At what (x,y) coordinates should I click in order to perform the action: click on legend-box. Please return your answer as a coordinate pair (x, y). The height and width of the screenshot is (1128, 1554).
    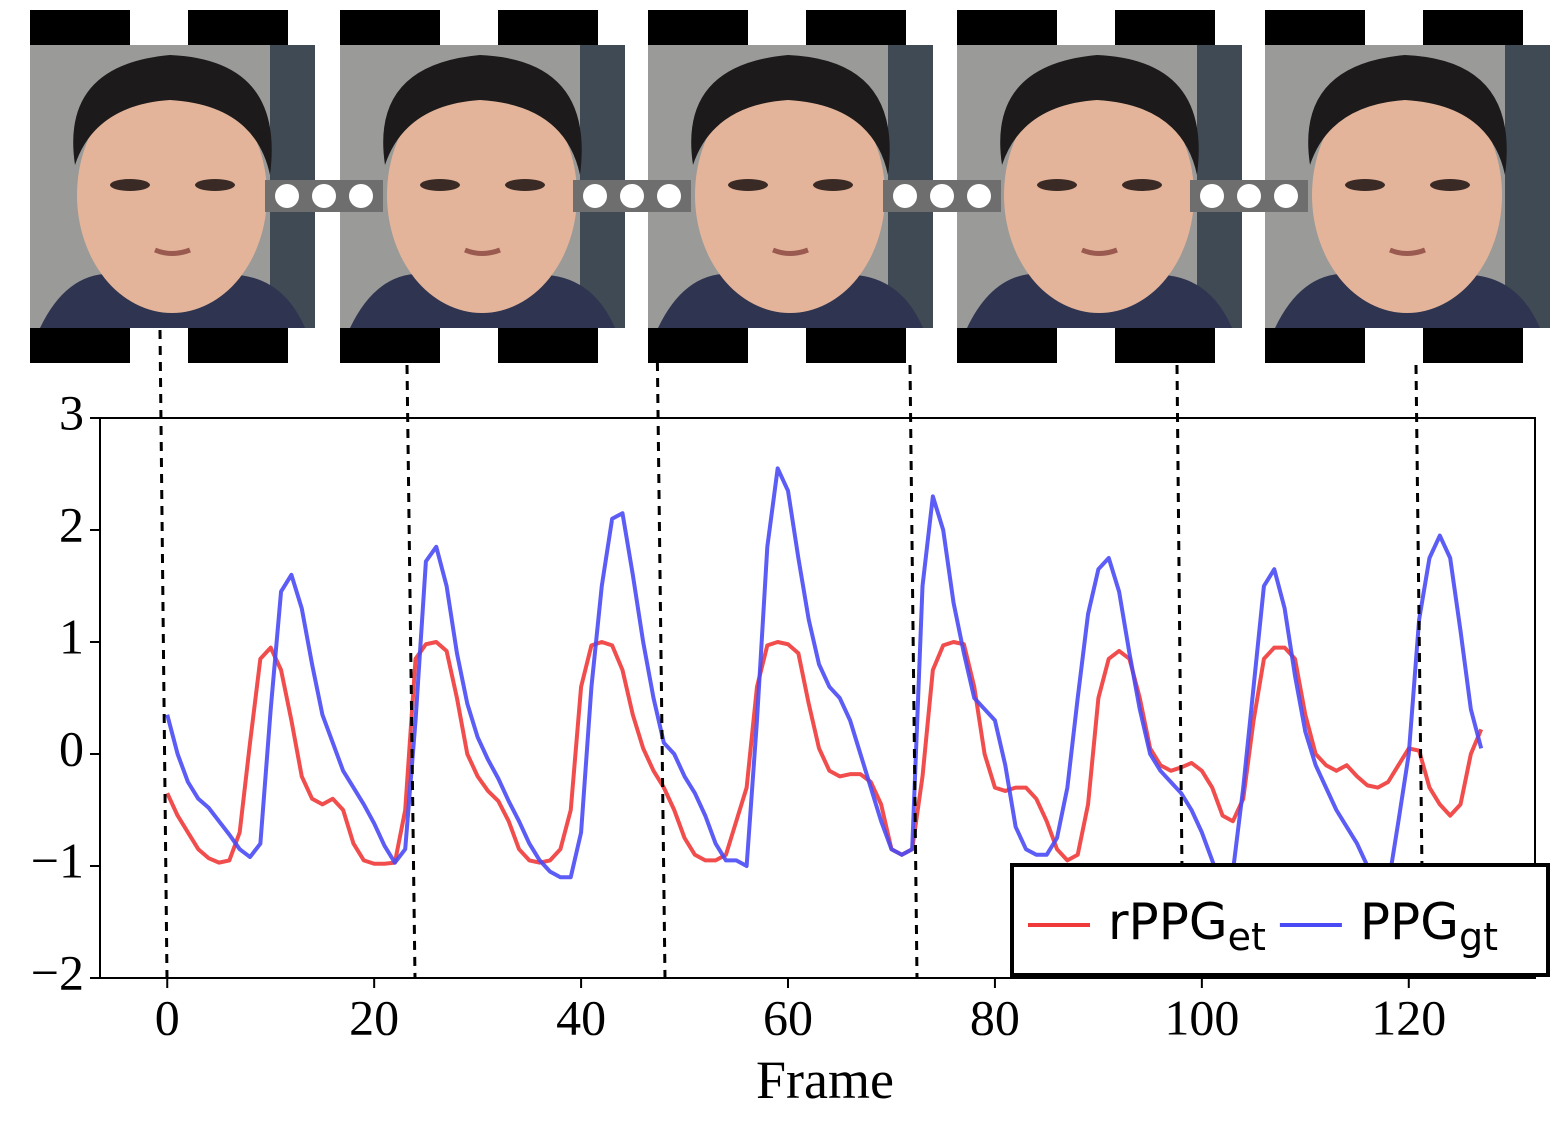
    Looking at the image, I should click on (1280, 920).